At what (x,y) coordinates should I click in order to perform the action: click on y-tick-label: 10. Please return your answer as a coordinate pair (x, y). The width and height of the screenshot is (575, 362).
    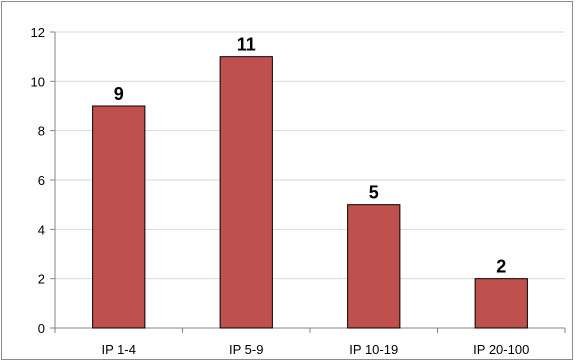
    Looking at the image, I should click on (38, 81).